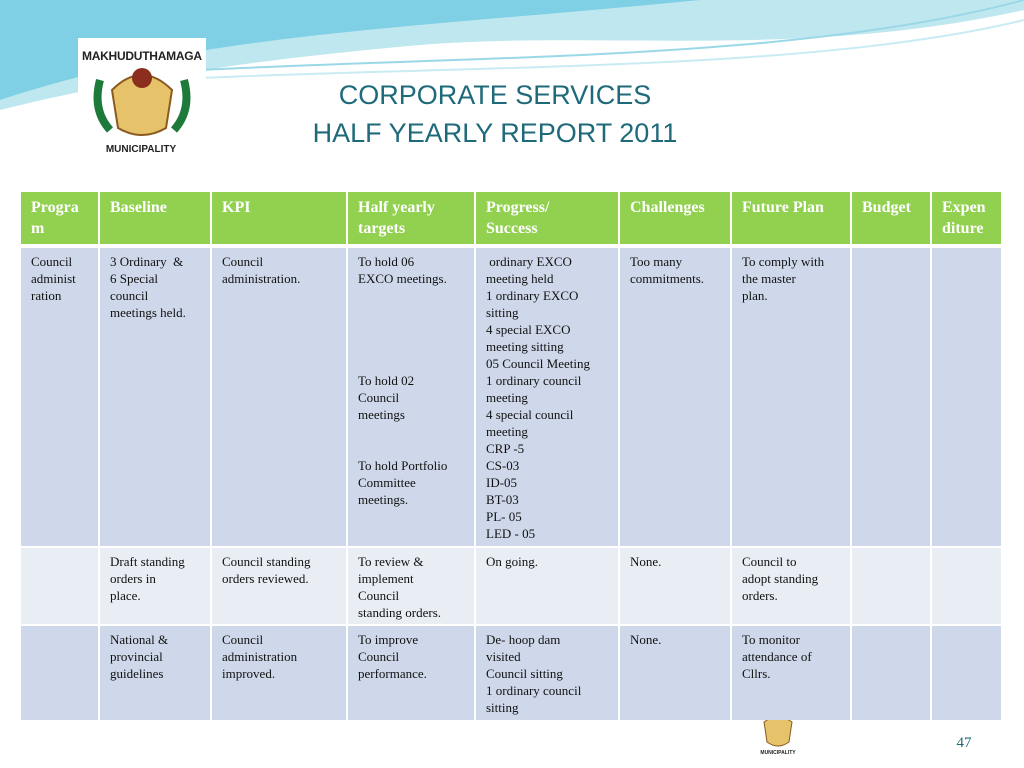  What do you see at coordinates (387, 482) in the screenshot?
I see `cell-line: Committee` at bounding box center [387, 482].